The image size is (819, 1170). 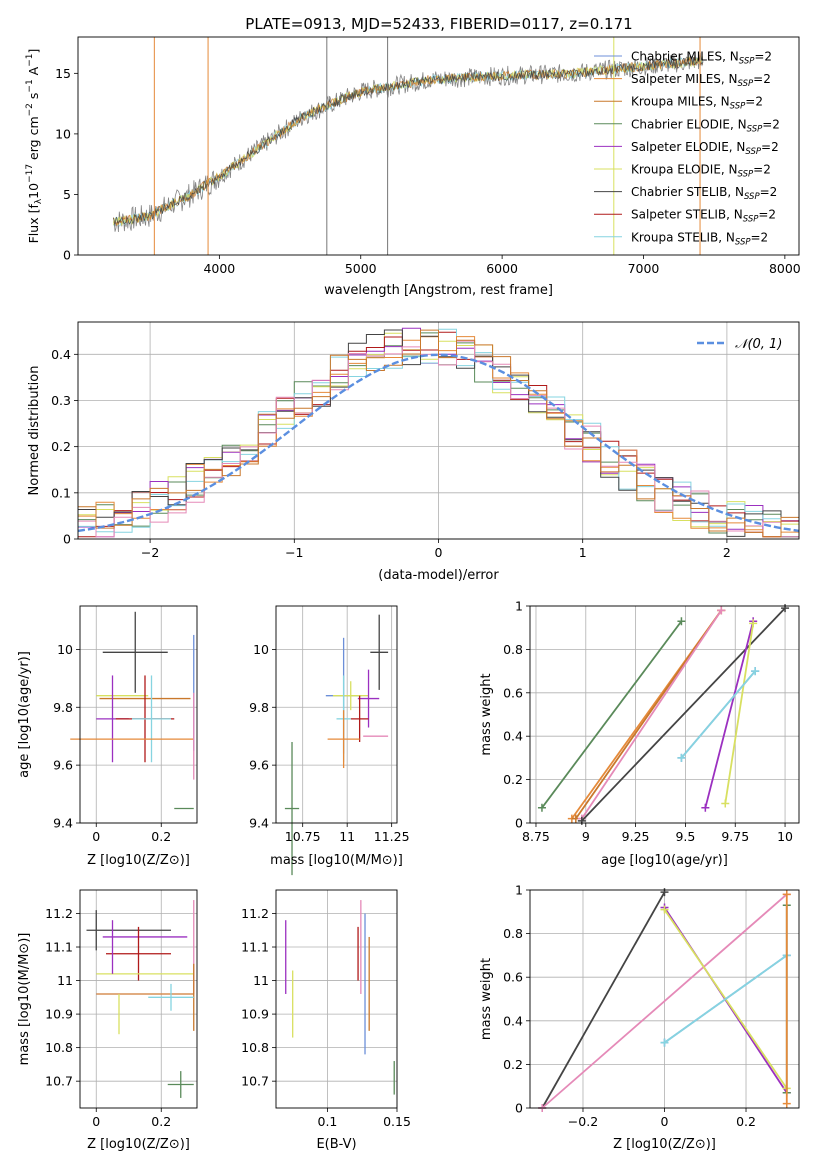 What do you see at coordinates (727, 552) in the screenshot?
I see `x-tick-label: 2` at bounding box center [727, 552].